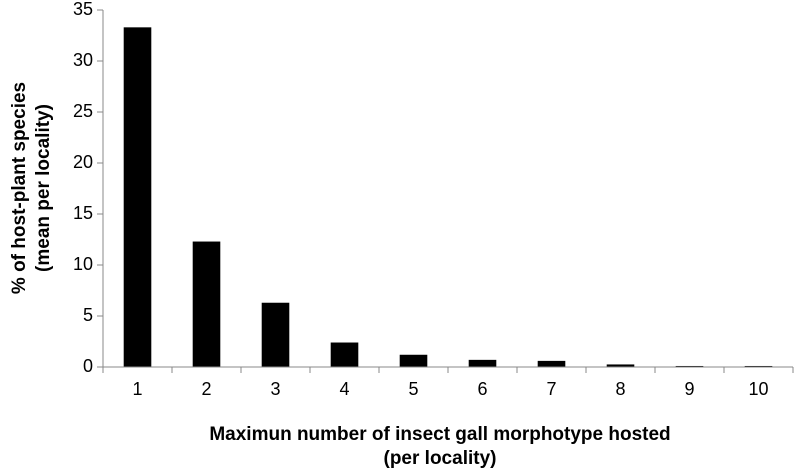  Describe the element at coordinates (88, 366) in the screenshot. I see `y-tick-label: 0` at that location.